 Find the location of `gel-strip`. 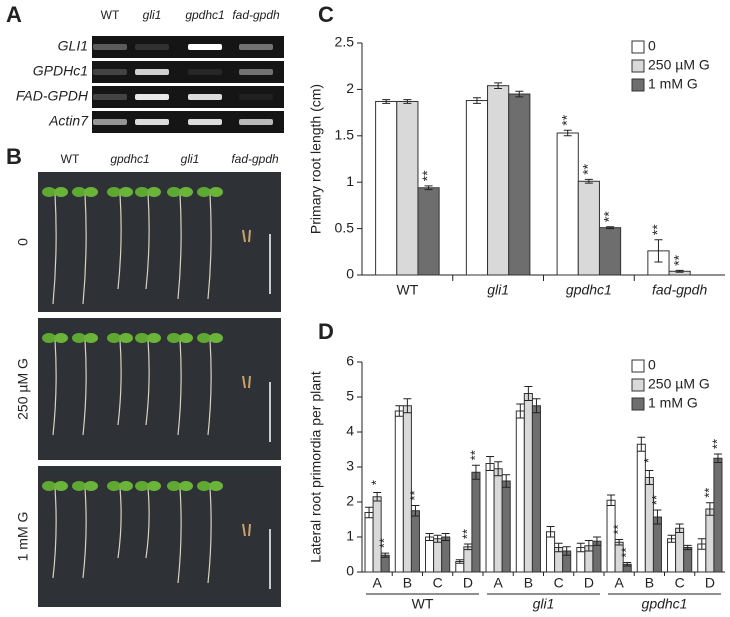

gel-strip is located at coordinates (188, 72).